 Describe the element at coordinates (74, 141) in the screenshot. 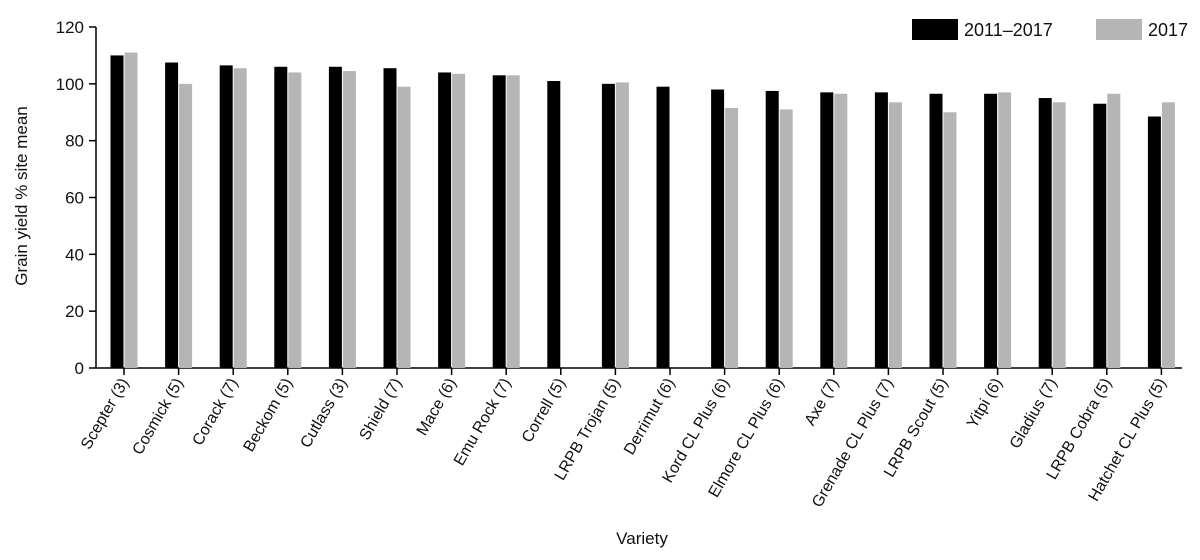

I see `y-tick-label: 80` at that location.